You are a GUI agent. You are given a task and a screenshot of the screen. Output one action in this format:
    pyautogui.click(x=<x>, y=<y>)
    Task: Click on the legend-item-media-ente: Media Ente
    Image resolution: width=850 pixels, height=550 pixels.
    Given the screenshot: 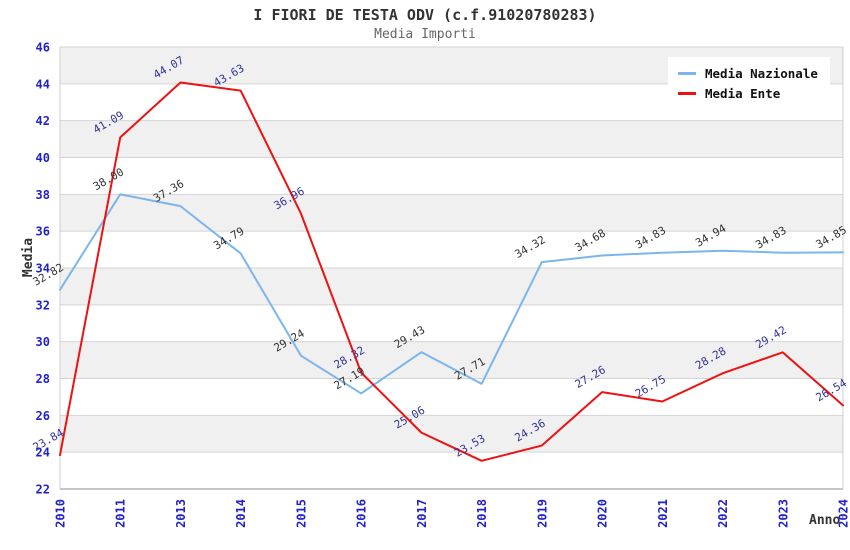 What is the action you would take?
    pyautogui.click(x=748, y=93)
    